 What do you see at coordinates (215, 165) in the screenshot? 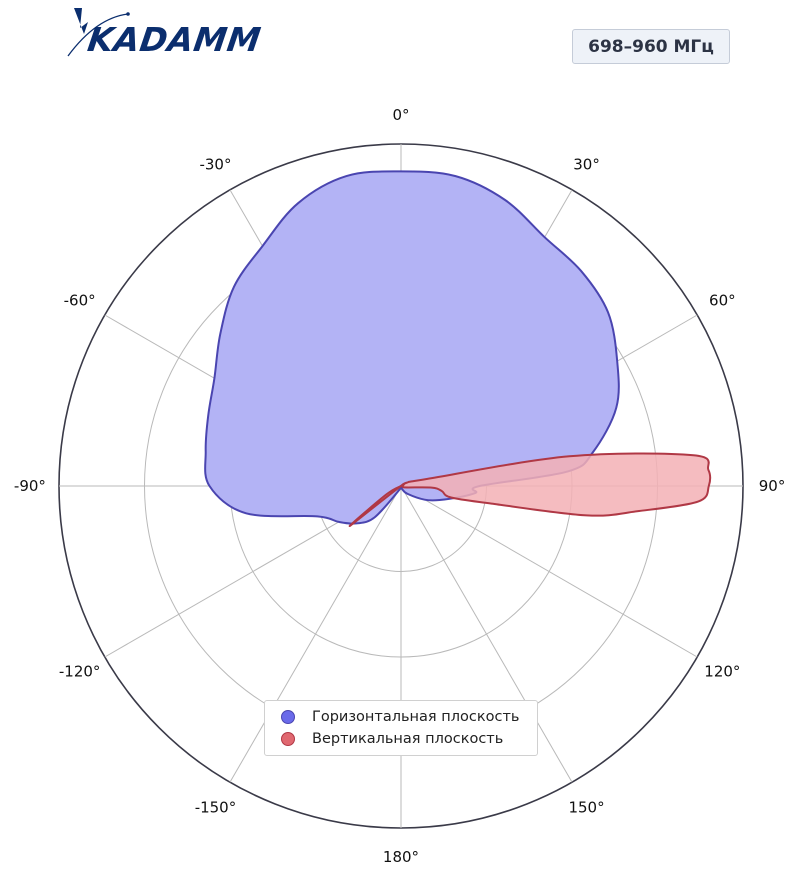
I see `angle-tick-label: -30°` at bounding box center [215, 165].